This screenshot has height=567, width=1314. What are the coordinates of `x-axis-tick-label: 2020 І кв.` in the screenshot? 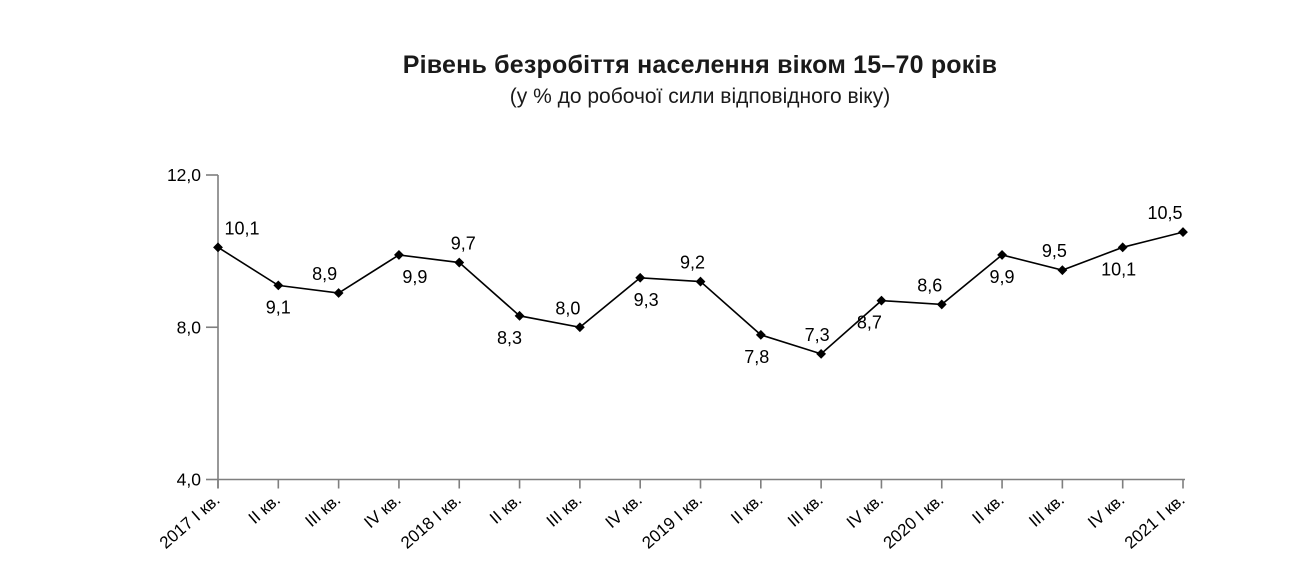 It's located at (914, 521).